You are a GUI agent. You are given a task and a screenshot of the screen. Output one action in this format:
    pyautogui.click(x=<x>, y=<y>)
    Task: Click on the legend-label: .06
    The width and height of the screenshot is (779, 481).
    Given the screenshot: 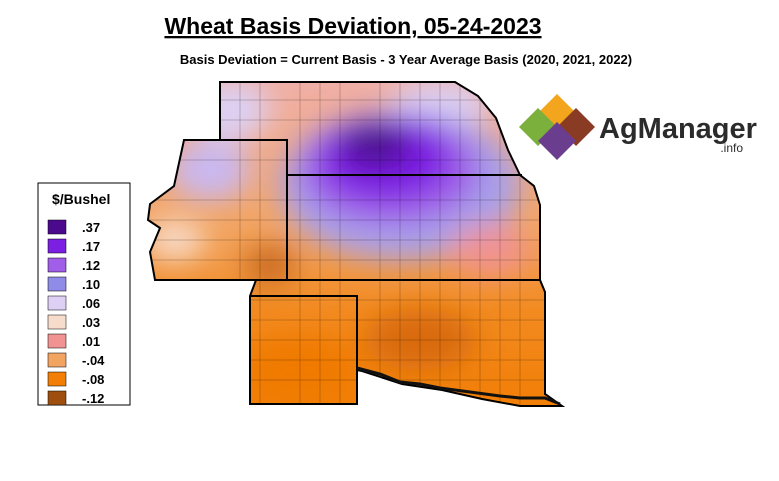 What is the action you would take?
    pyautogui.click(x=91, y=303)
    